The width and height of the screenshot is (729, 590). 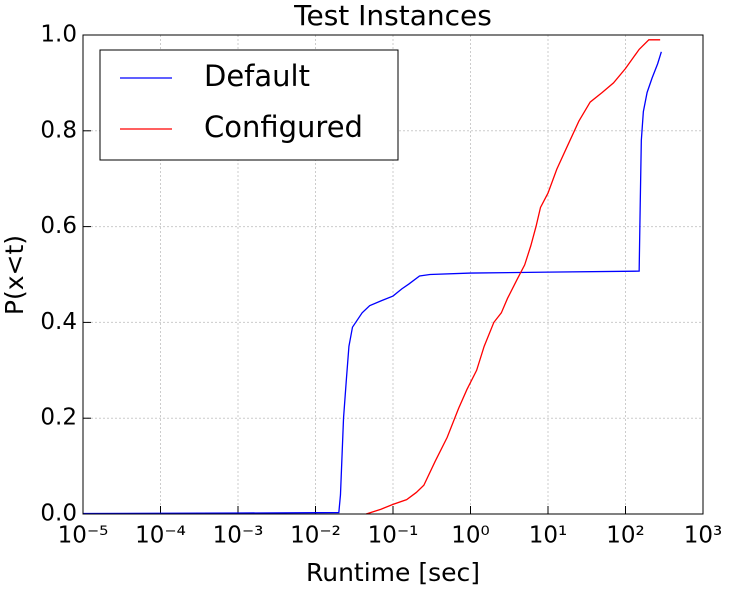 I want to click on x-axis-label: Runtime [sec], so click(x=393, y=572).